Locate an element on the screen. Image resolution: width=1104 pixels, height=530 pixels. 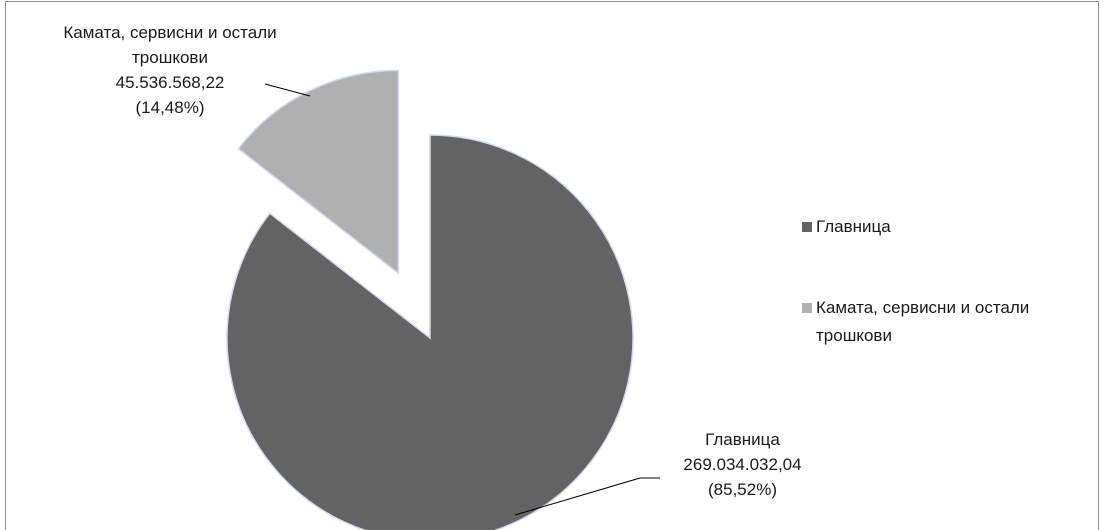
data-label-category: Камата, сервисни и остали трошкови is located at coordinates (170, 45).